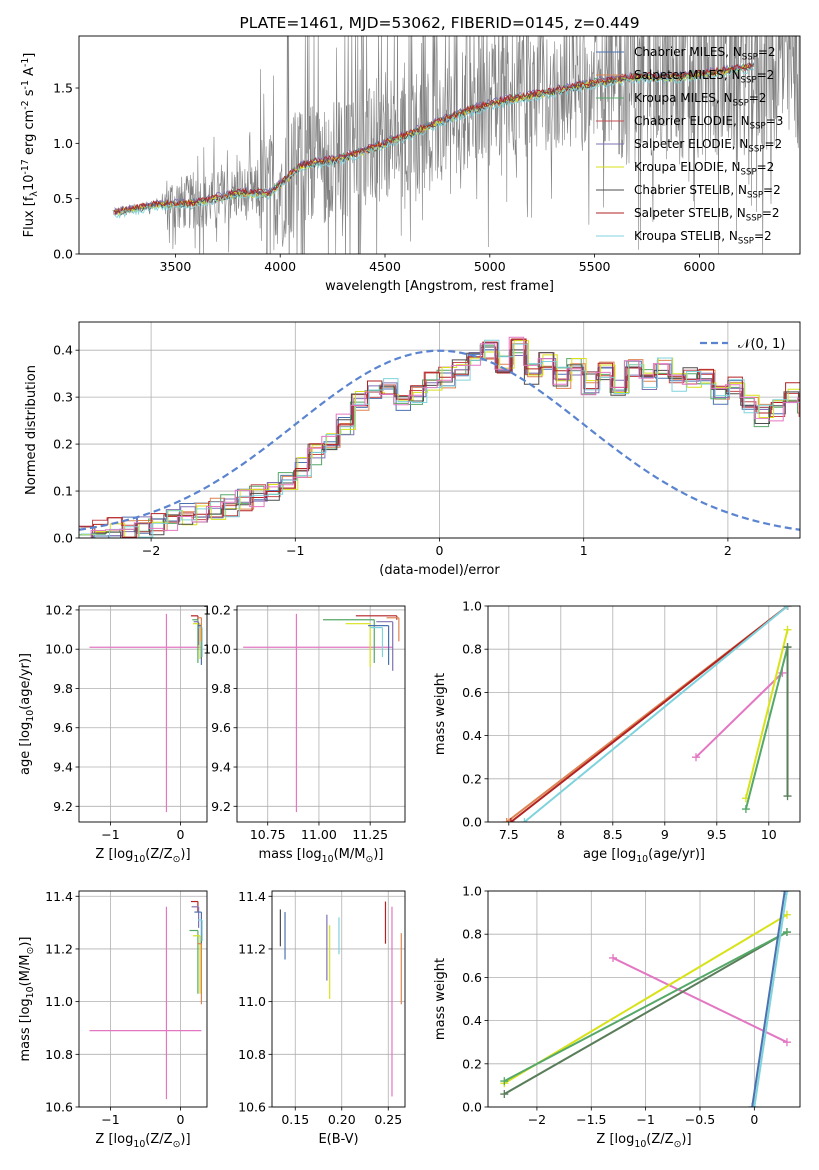  What do you see at coordinates (63, 198) in the screenshot?
I see `y-tick-label: 0.5` at bounding box center [63, 198].